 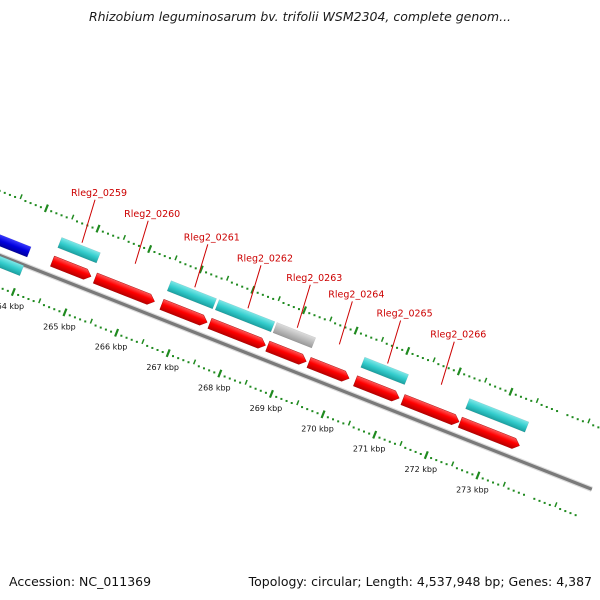 What do you see at coordinates (80, 581) in the screenshot?
I see `accession-text: Accession: NC_011369` at bounding box center [80, 581].